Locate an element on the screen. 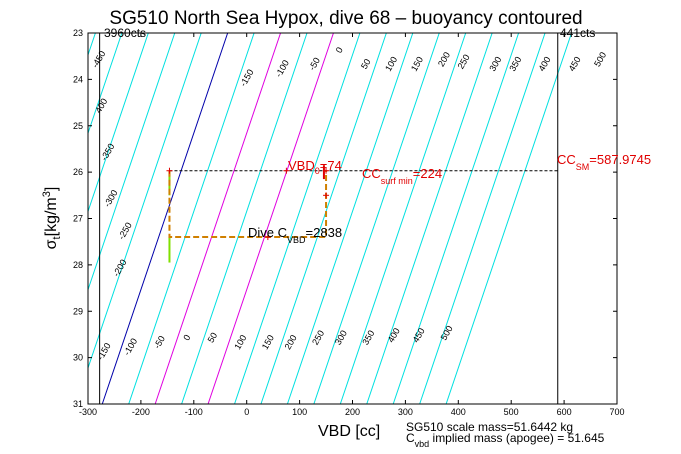  ccsurf-main: CC is located at coordinates (371, 173).